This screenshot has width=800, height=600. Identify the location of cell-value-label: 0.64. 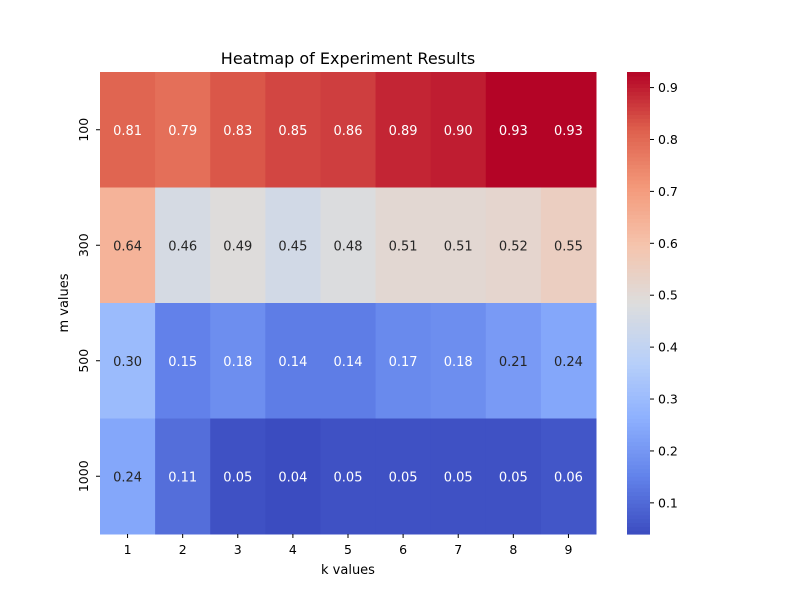
(127, 246).